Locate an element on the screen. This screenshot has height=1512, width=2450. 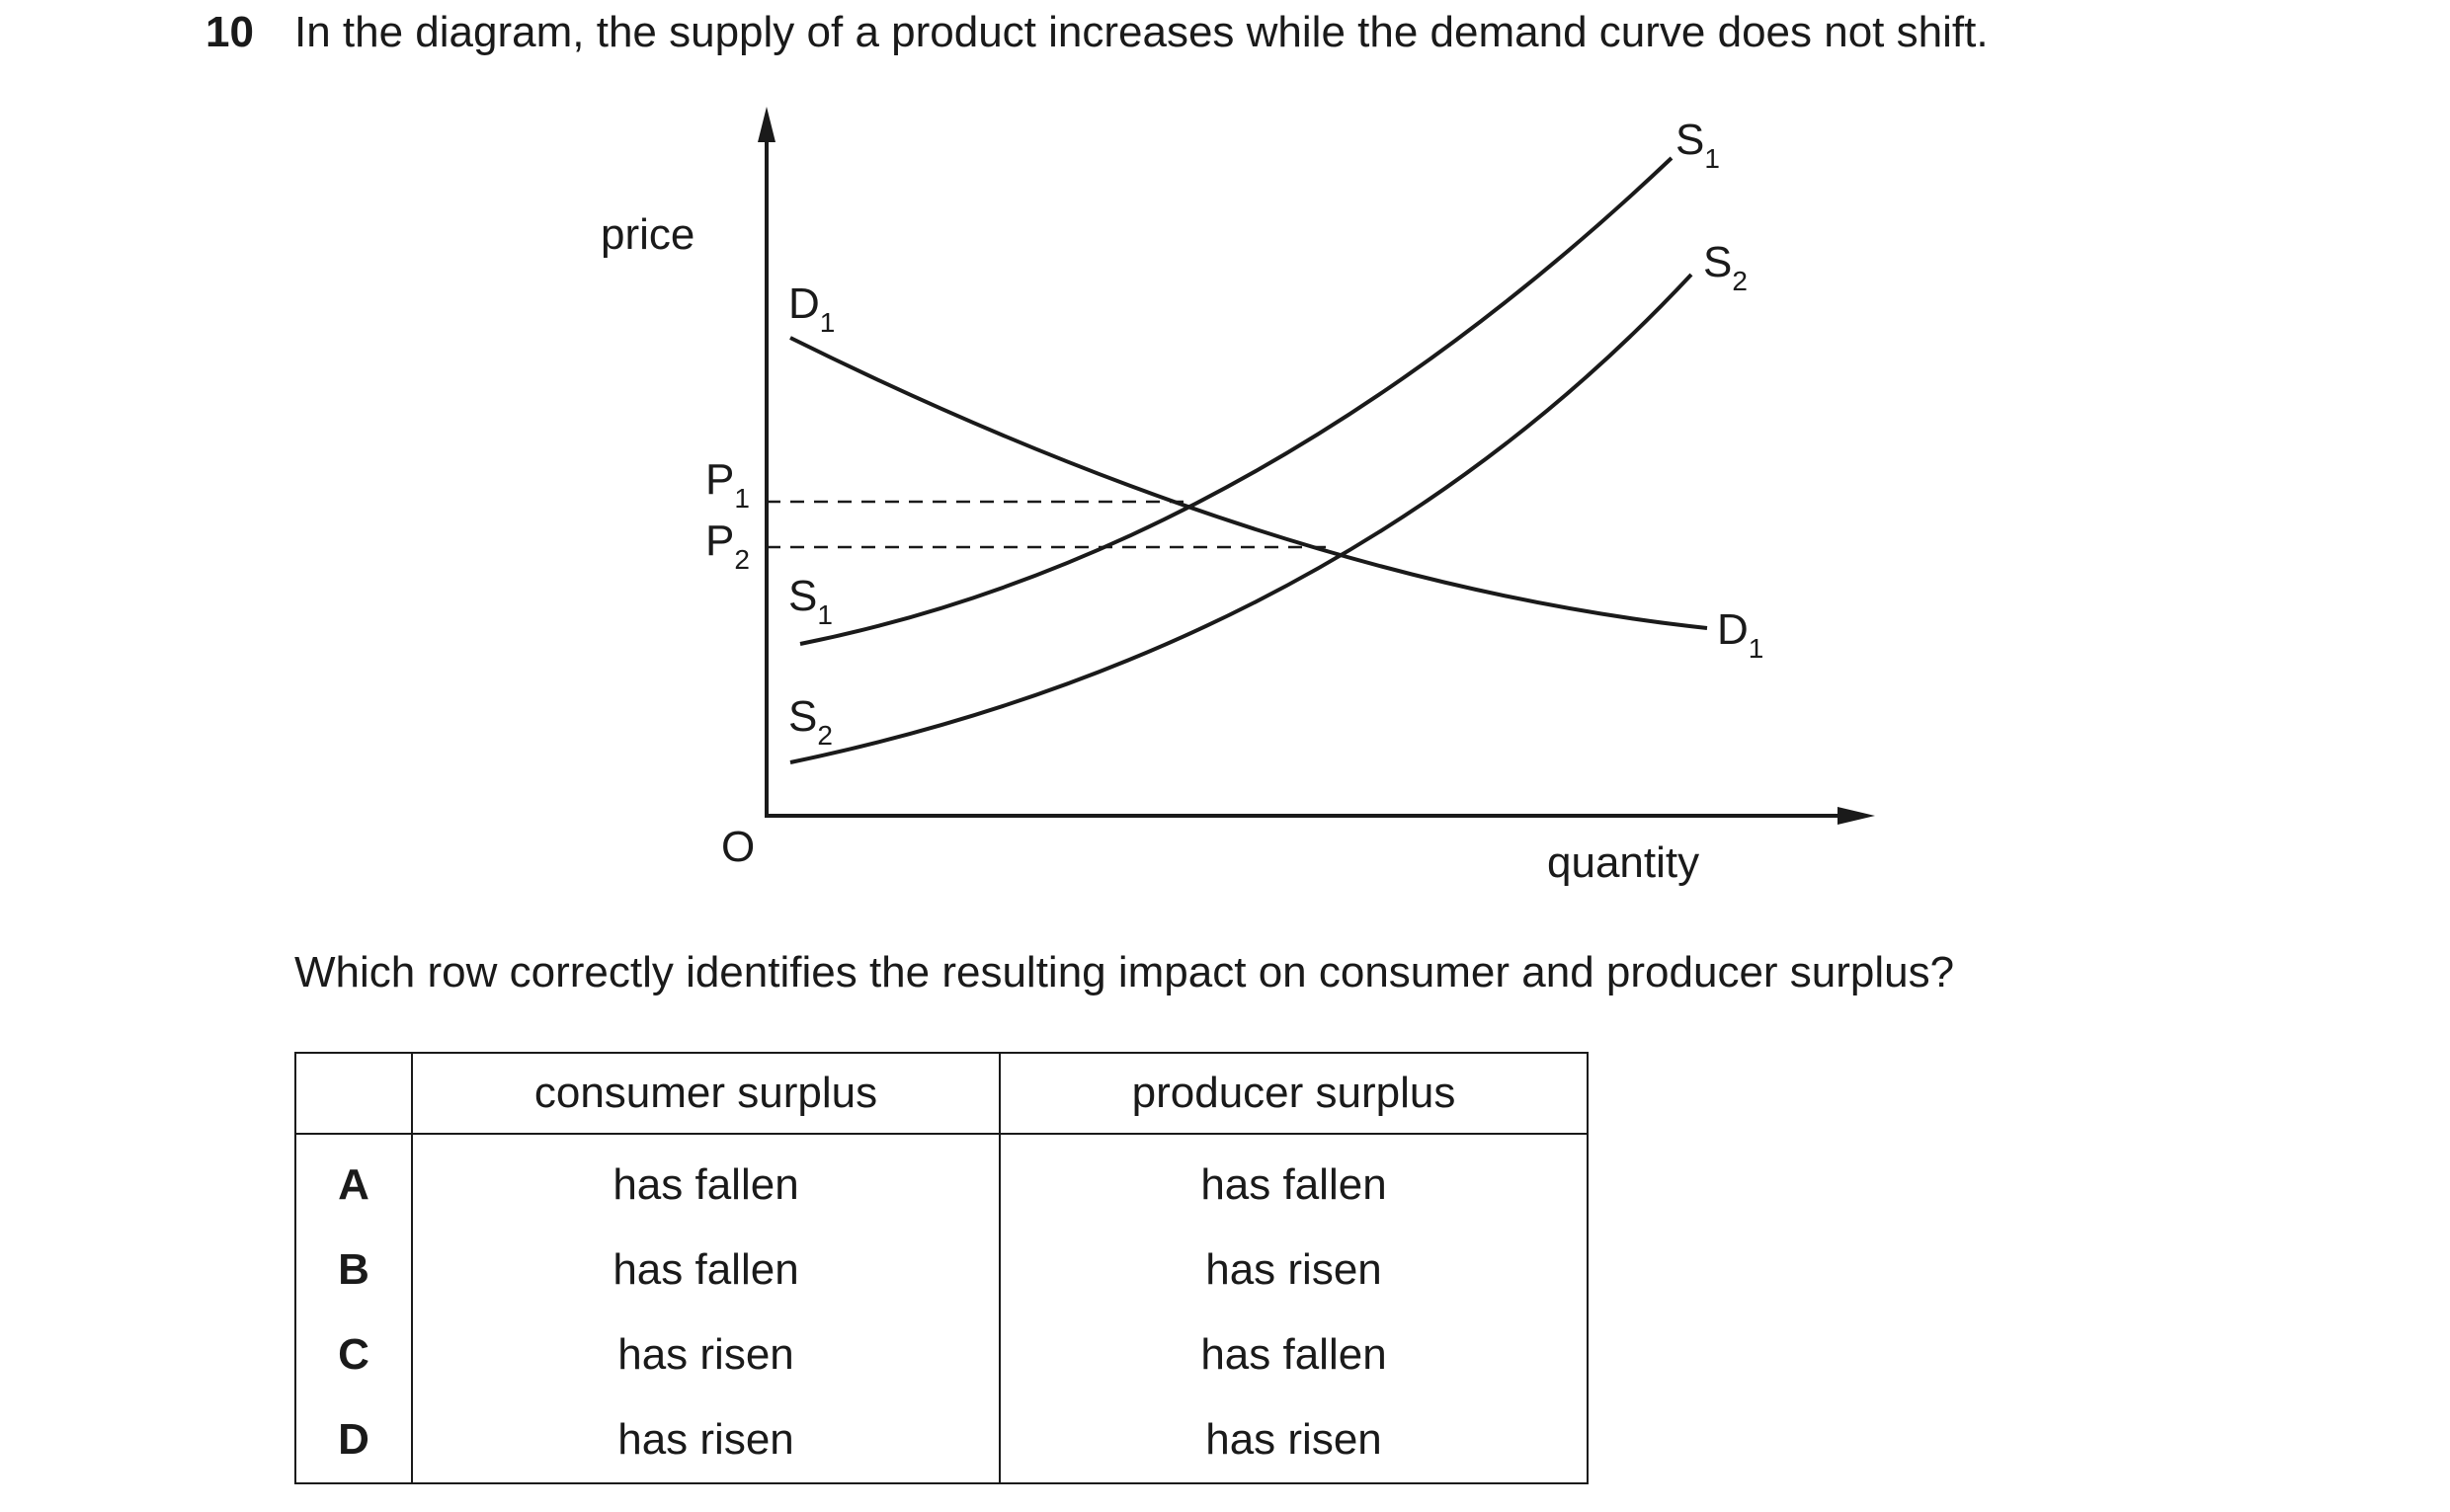
demand-curve-d1 is located at coordinates (1248, 483).